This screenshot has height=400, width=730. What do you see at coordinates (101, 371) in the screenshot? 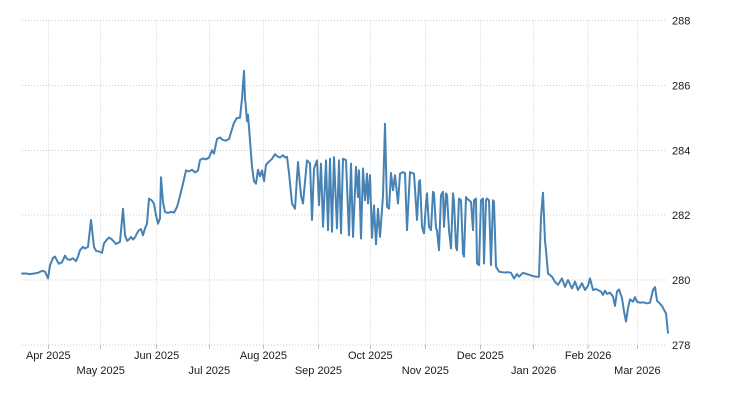
I see `x-axis-month-label: May 2025` at bounding box center [101, 371].